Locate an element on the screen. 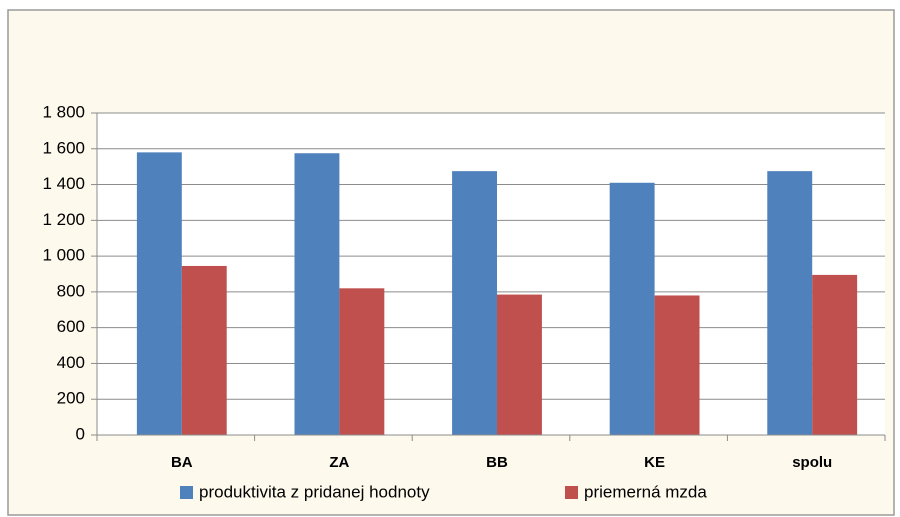 Image resolution: width=900 pixels, height=517 pixels. x-tick-label: KE is located at coordinates (654, 462).